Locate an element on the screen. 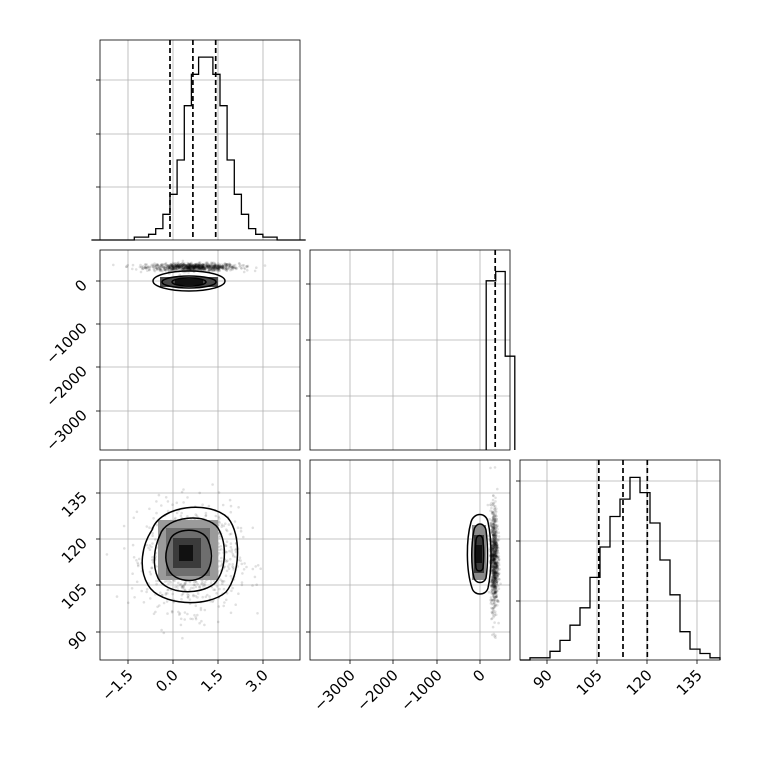  x-tick-label: 3.0 is located at coordinates (257, 681).